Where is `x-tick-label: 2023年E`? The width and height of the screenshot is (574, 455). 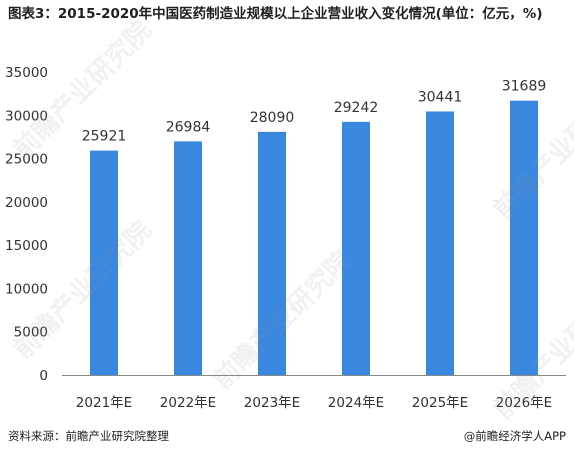
x-tick-label: 2023年E is located at coordinates (272, 403).